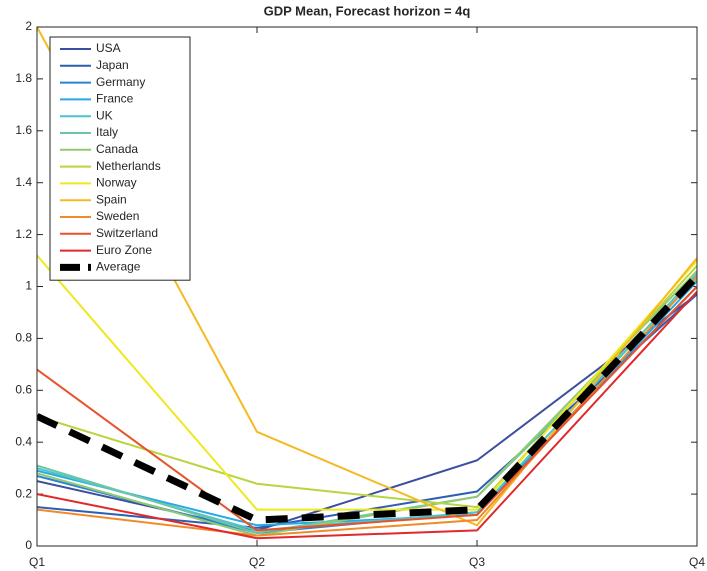  Describe the element at coordinates (112, 65) in the screenshot. I see `legend-label: Japan` at that location.